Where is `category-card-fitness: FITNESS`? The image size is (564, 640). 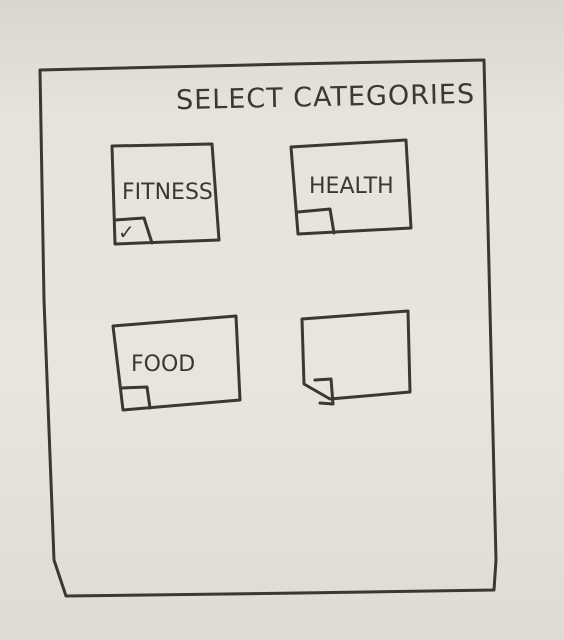
category-card-fitness: FITNESS is located at coordinates (166, 194).